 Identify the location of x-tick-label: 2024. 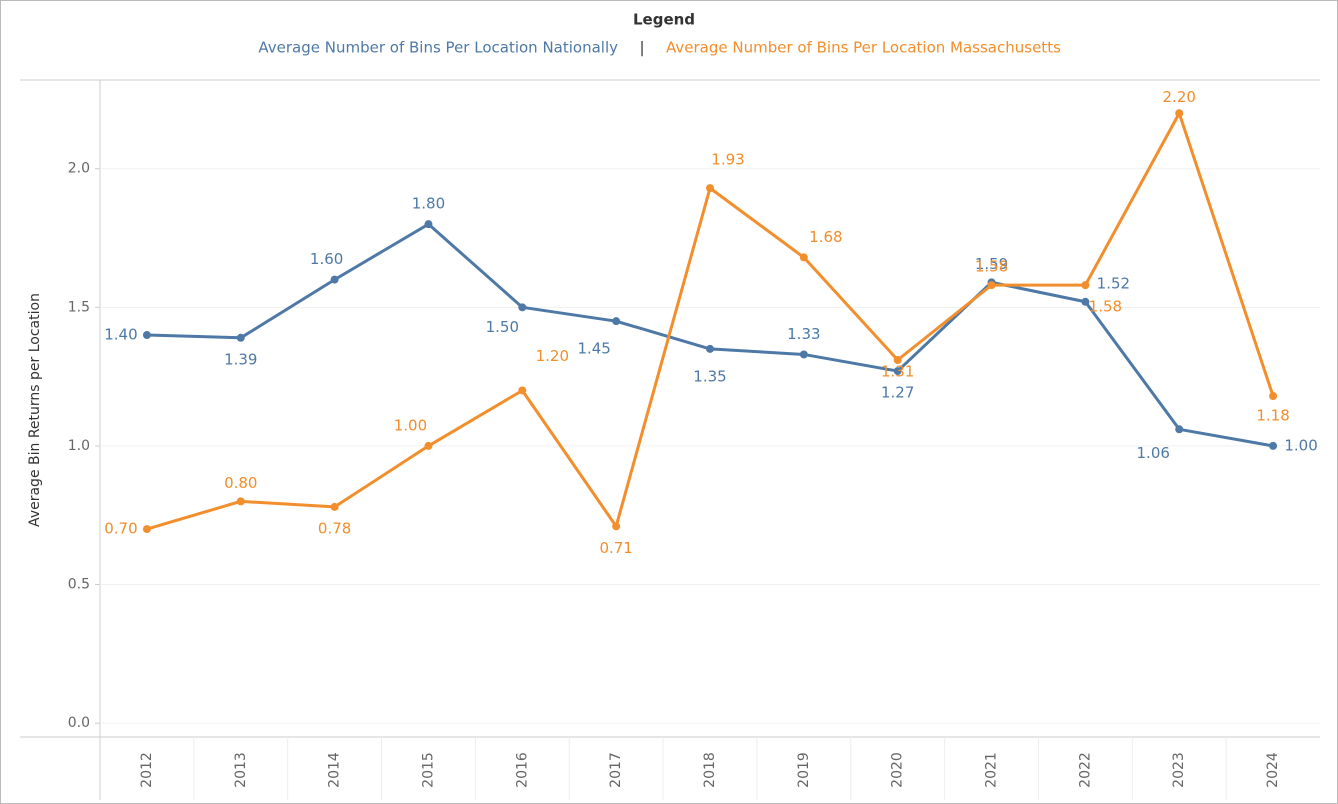
(1273, 770).